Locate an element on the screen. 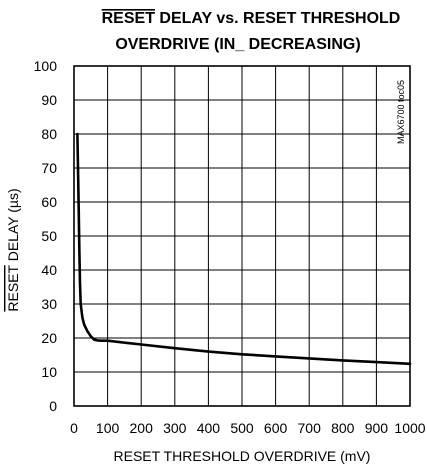  y-tick-label: 90 is located at coordinates (49, 100).